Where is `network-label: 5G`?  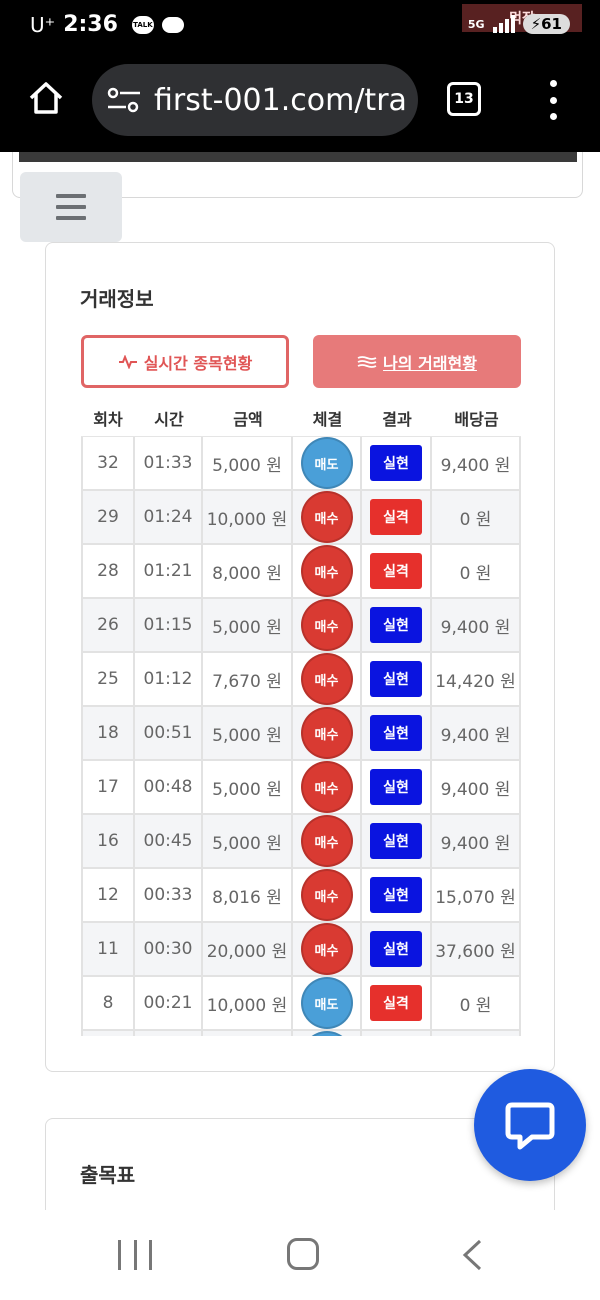
network-label: 5G is located at coordinates (476, 24).